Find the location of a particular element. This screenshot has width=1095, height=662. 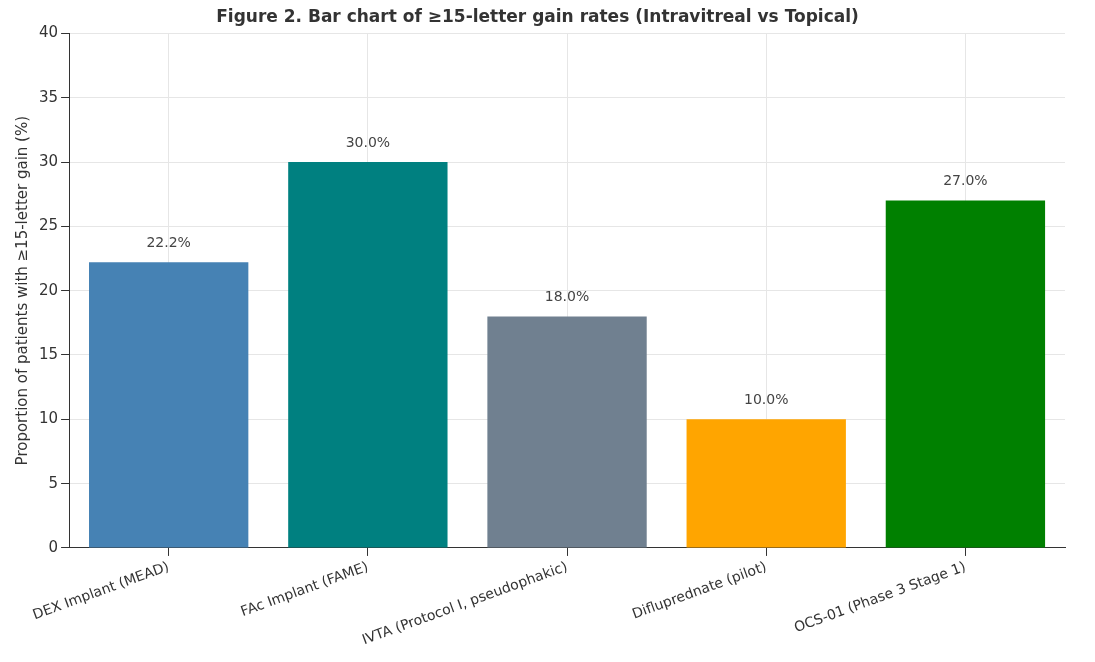

y-tick-label: 5 is located at coordinates (53, 482).